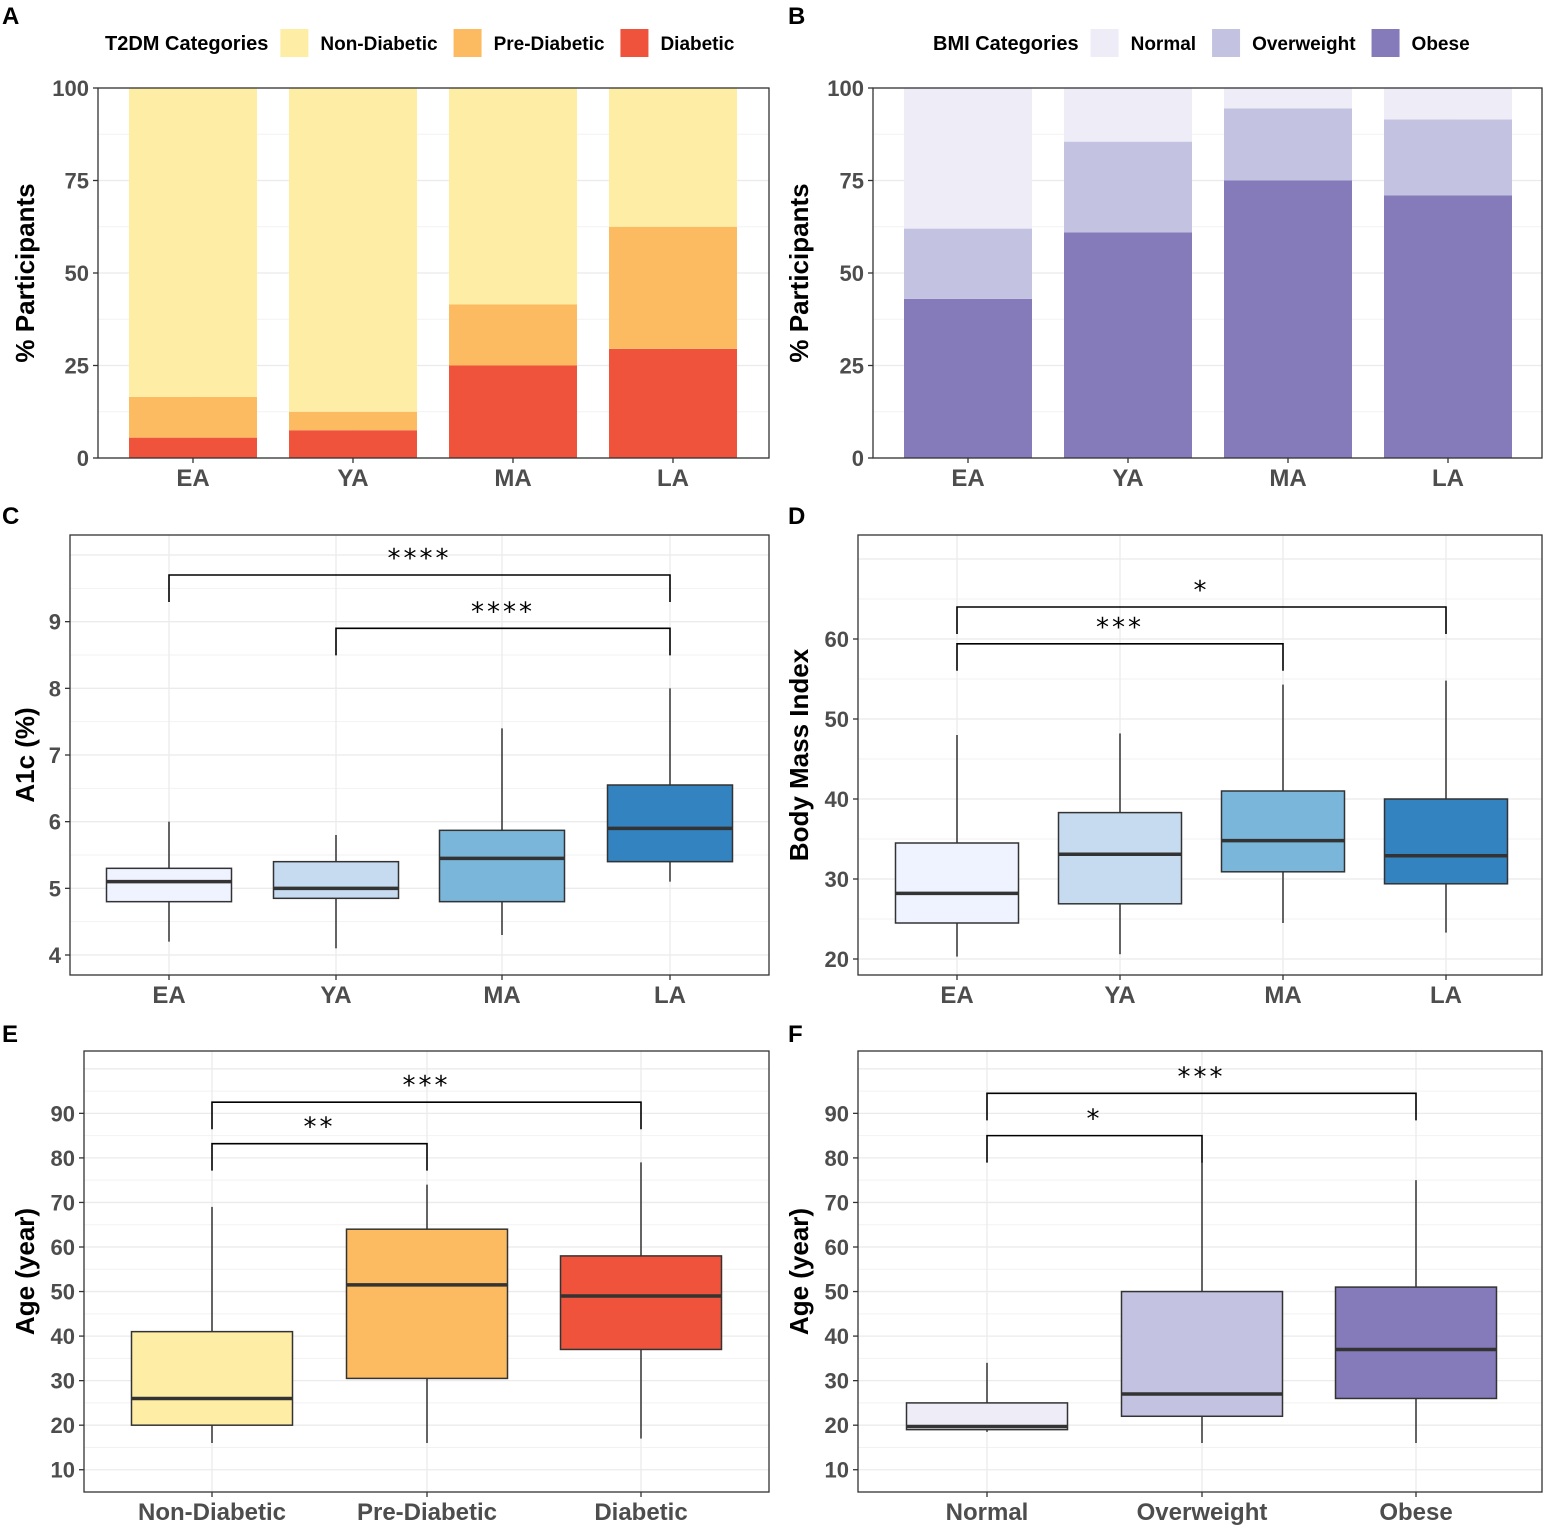  Describe the element at coordinates (796, 516) in the screenshot. I see `panel-letter-d: D` at that location.